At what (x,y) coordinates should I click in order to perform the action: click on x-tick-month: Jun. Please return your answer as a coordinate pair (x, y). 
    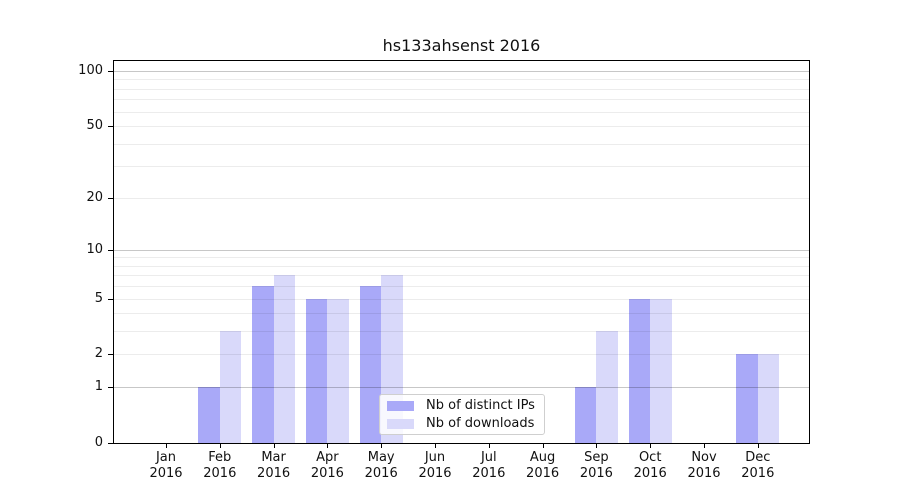
    Looking at the image, I should click on (435, 457).